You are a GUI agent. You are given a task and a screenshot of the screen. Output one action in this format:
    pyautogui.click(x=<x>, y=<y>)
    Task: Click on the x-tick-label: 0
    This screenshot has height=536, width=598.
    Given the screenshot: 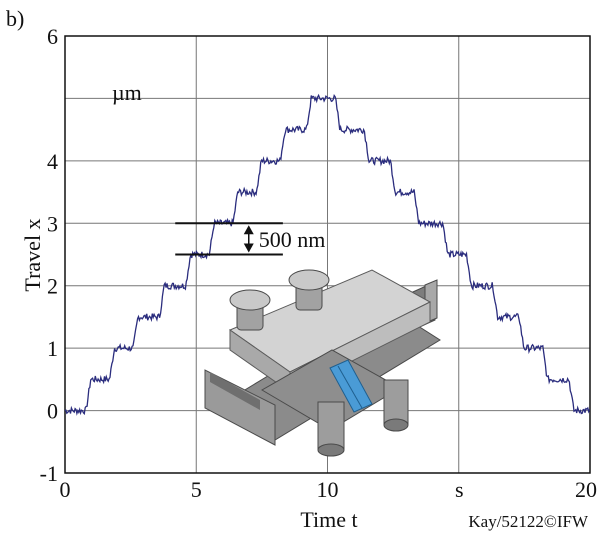 What is the action you would take?
    pyautogui.click(x=65, y=489)
    